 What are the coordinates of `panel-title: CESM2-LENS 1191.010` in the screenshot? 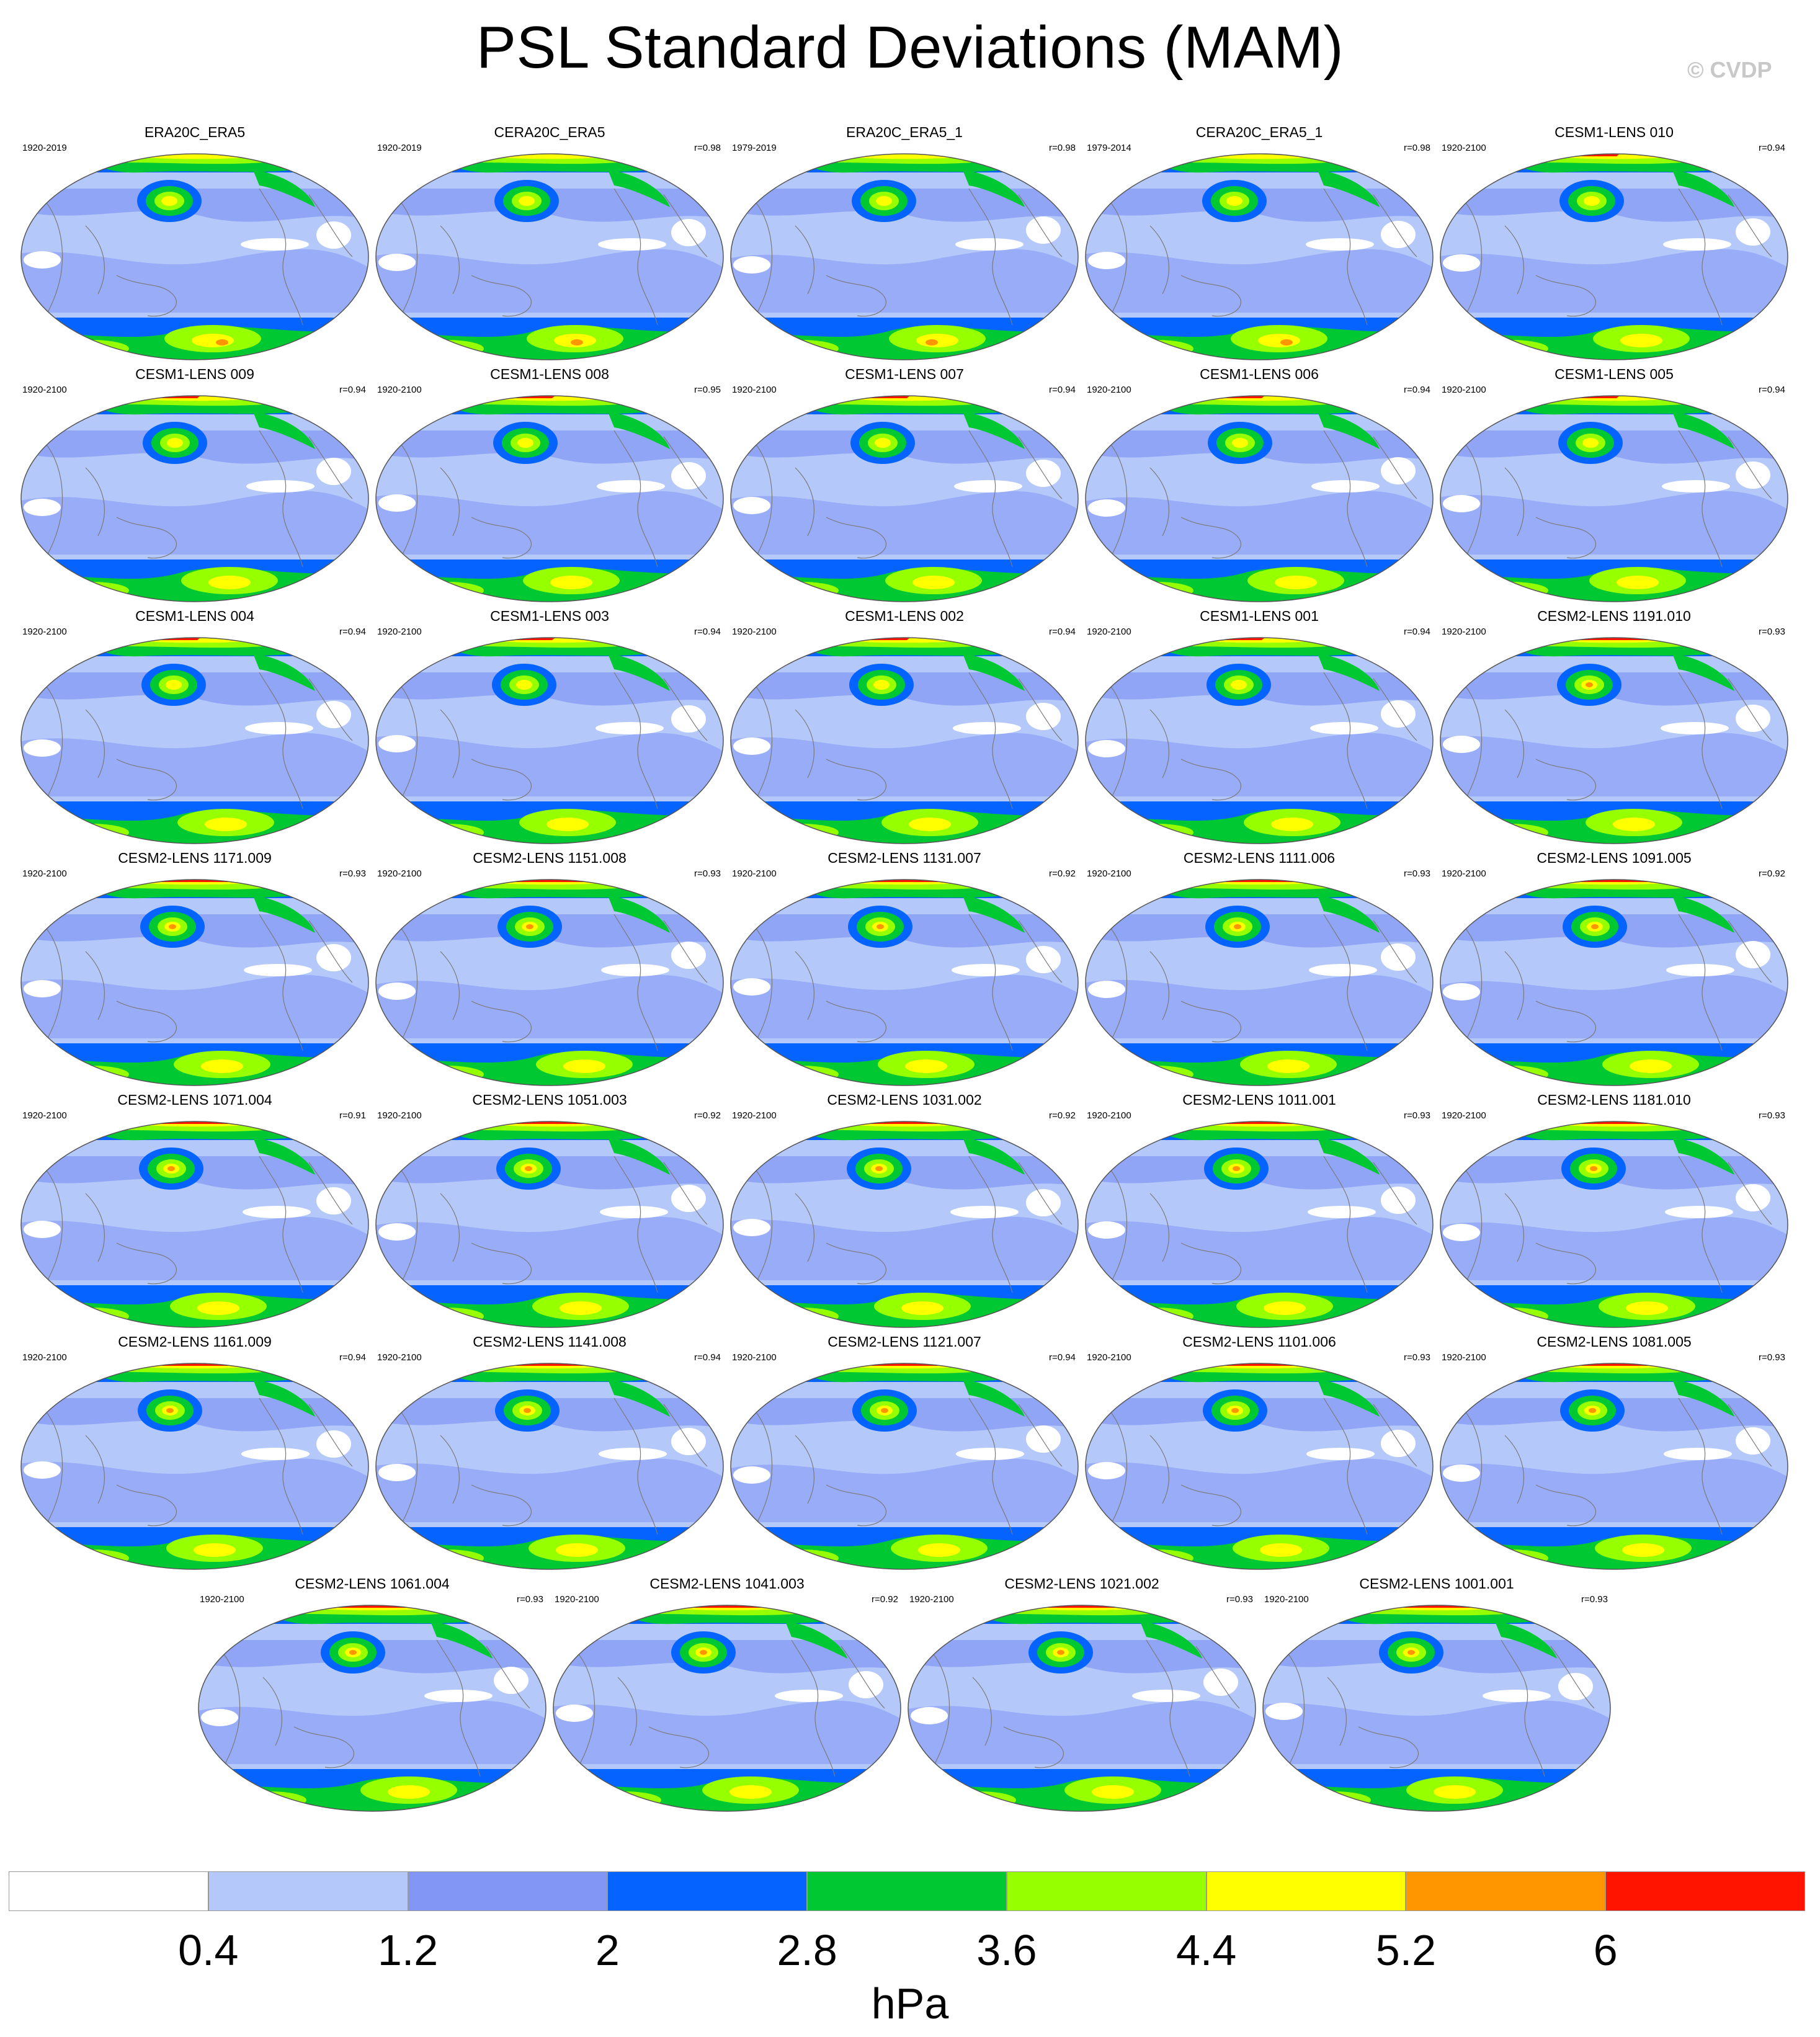 It's located at (1614, 616).